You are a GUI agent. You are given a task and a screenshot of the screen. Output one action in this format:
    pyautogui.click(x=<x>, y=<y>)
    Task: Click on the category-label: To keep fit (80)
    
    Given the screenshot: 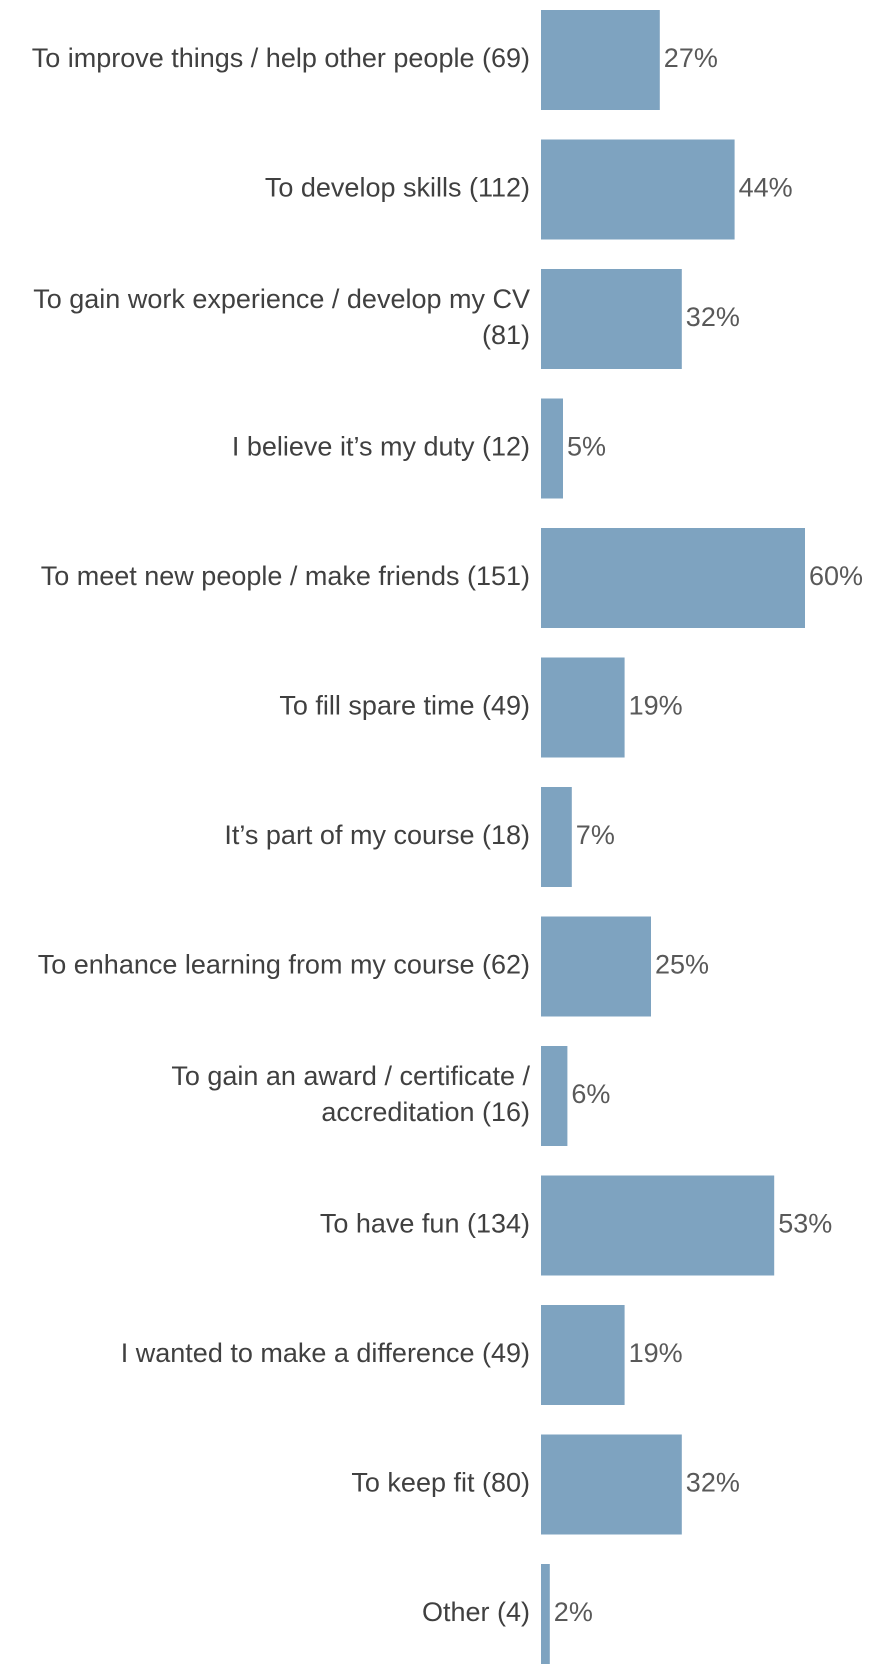 What is the action you would take?
    pyautogui.click(x=440, y=1483)
    